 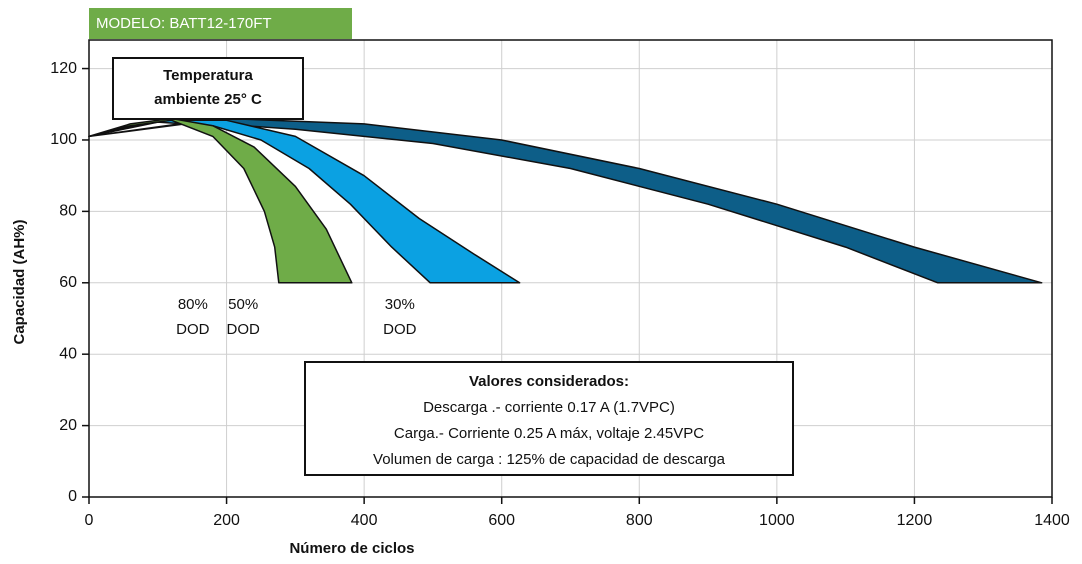 What do you see at coordinates (184, 23) in the screenshot?
I see `model-label: MODELO: BATT12-170FT` at bounding box center [184, 23].